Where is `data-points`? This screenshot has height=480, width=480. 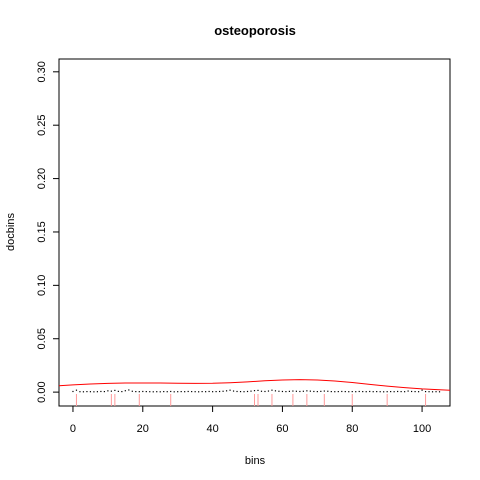 data-points is located at coordinates (256, 391).